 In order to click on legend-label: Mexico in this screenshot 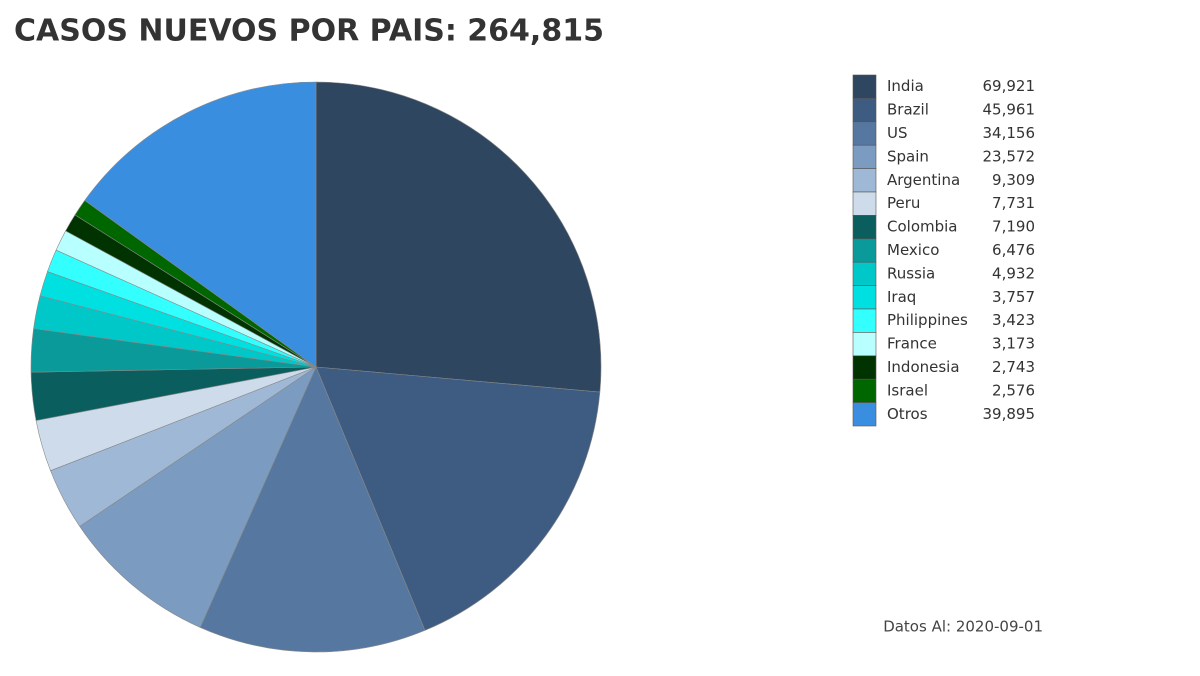, I will do `click(913, 250)`.